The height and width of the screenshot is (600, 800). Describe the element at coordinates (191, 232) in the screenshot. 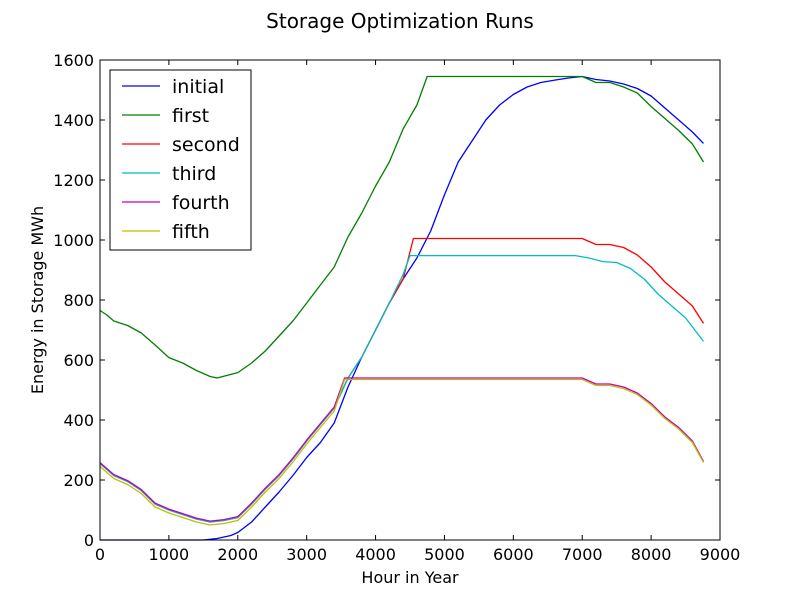

I see `legend-label-fifth: fifth` at that location.